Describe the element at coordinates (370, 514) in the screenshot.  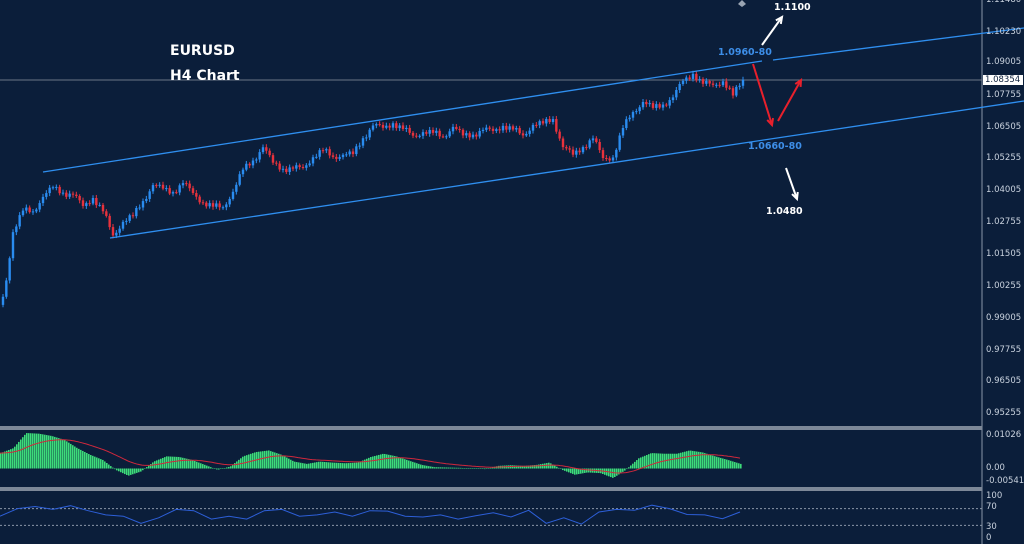
I see `rsi-line` at that location.